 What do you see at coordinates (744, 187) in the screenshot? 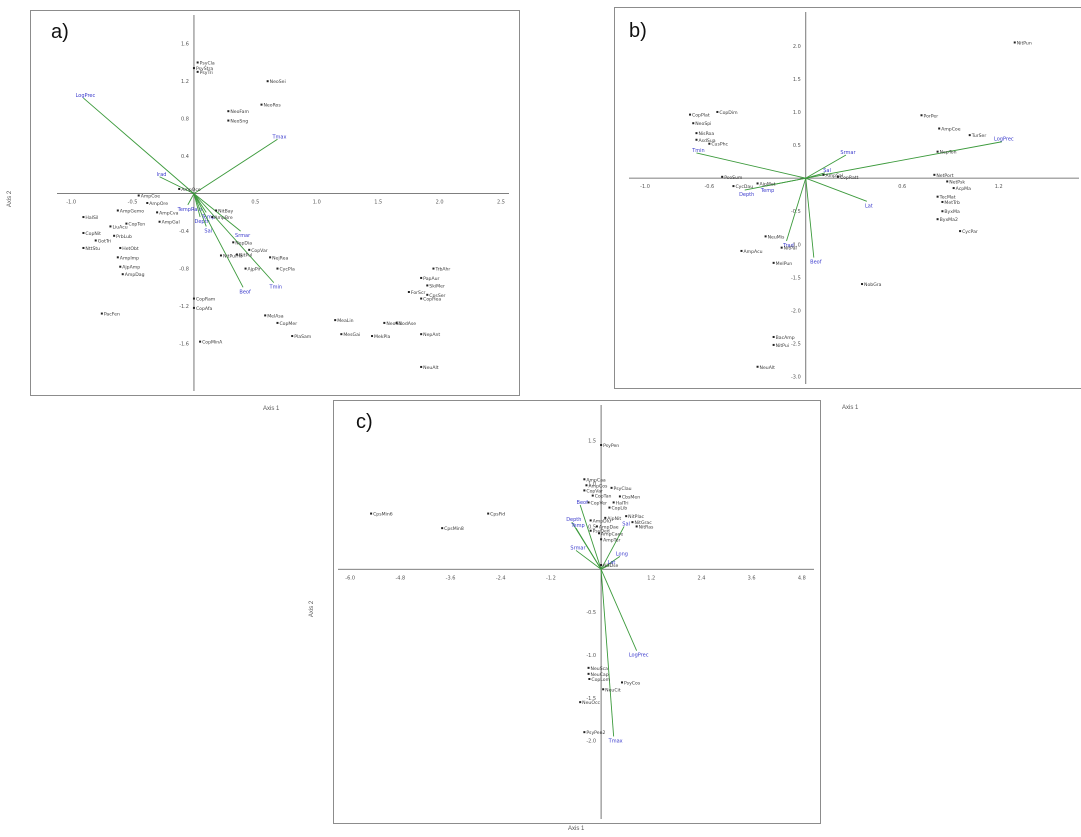
I see `panel-b-point-label: CycDau` at bounding box center [744, 187].